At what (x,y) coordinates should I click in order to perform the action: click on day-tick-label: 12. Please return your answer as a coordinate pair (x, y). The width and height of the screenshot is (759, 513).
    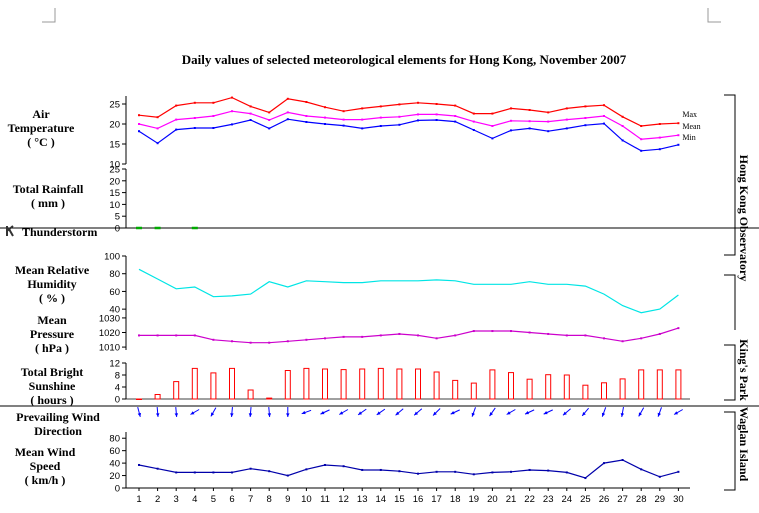
    Looking at the image, I should click on (343, 499).